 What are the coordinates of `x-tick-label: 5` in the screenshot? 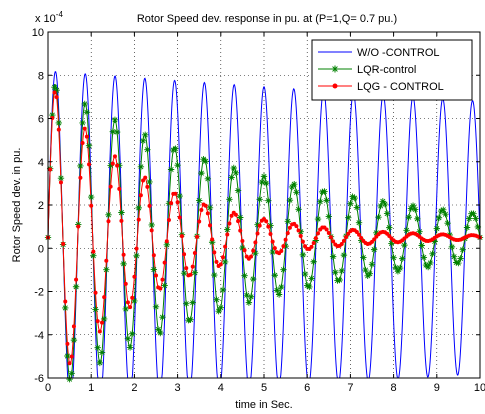 It's located at (264, 388).